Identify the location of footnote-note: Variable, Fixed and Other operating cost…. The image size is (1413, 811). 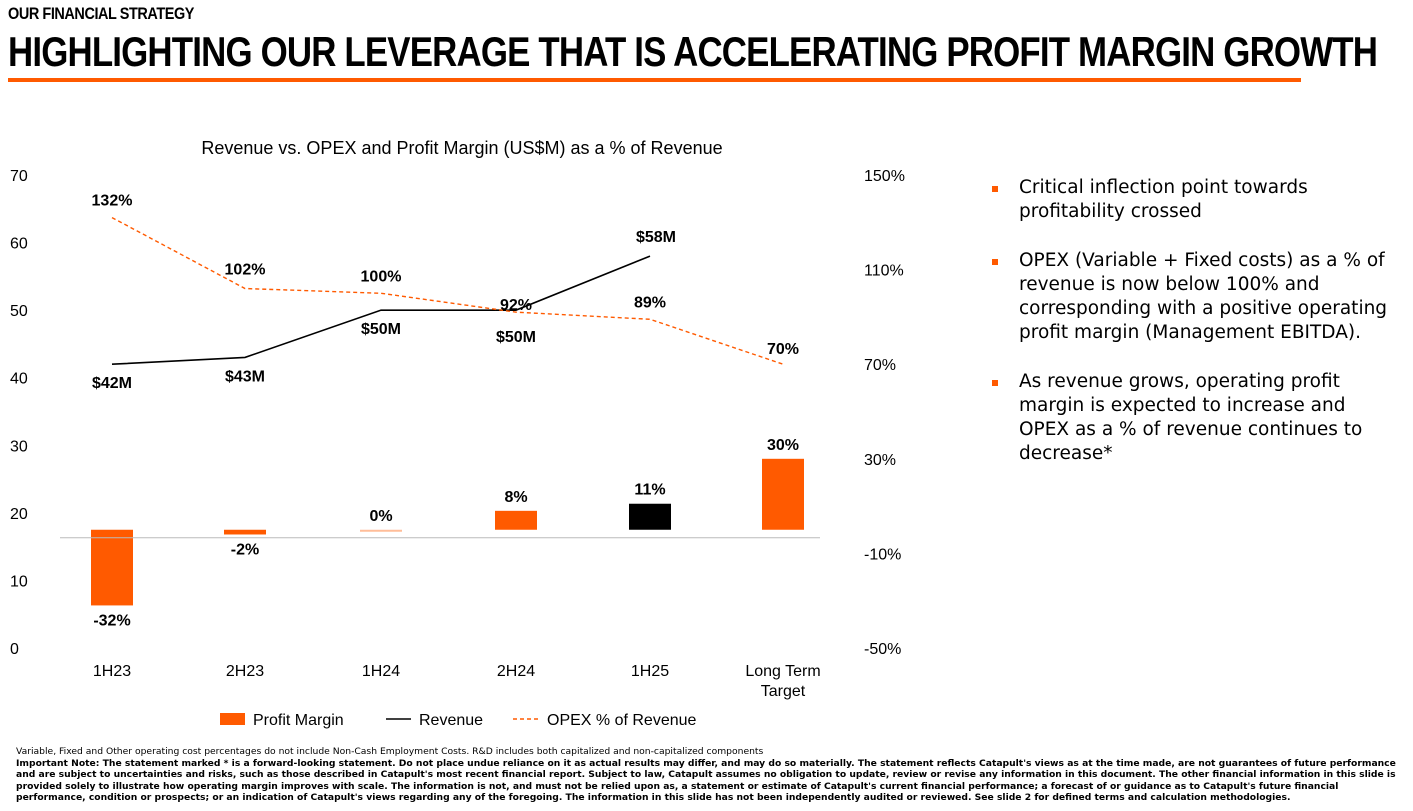
(390, 751).